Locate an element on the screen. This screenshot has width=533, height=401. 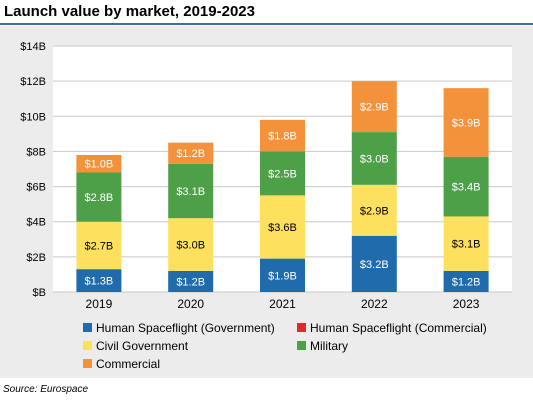
bar-data-label: $3.4B is located at coordinates (466, 188).